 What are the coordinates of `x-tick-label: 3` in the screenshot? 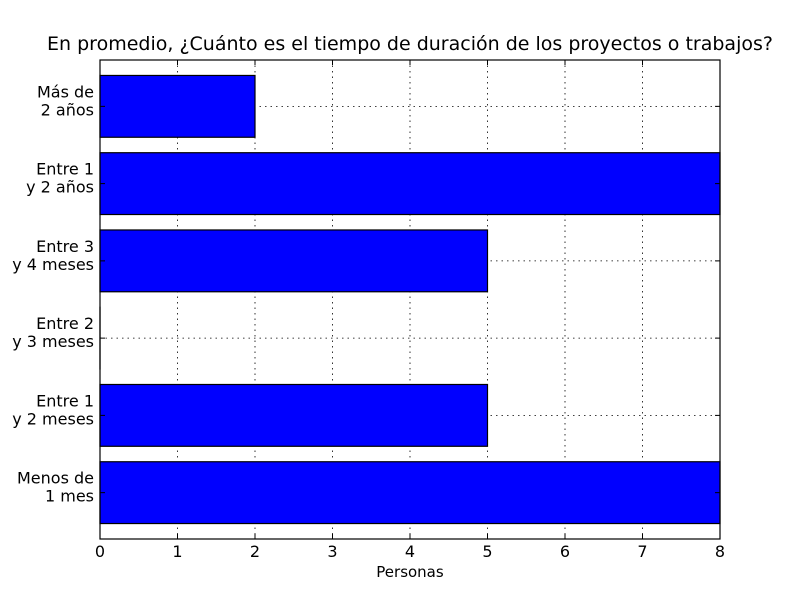 It's located at (332, 551).